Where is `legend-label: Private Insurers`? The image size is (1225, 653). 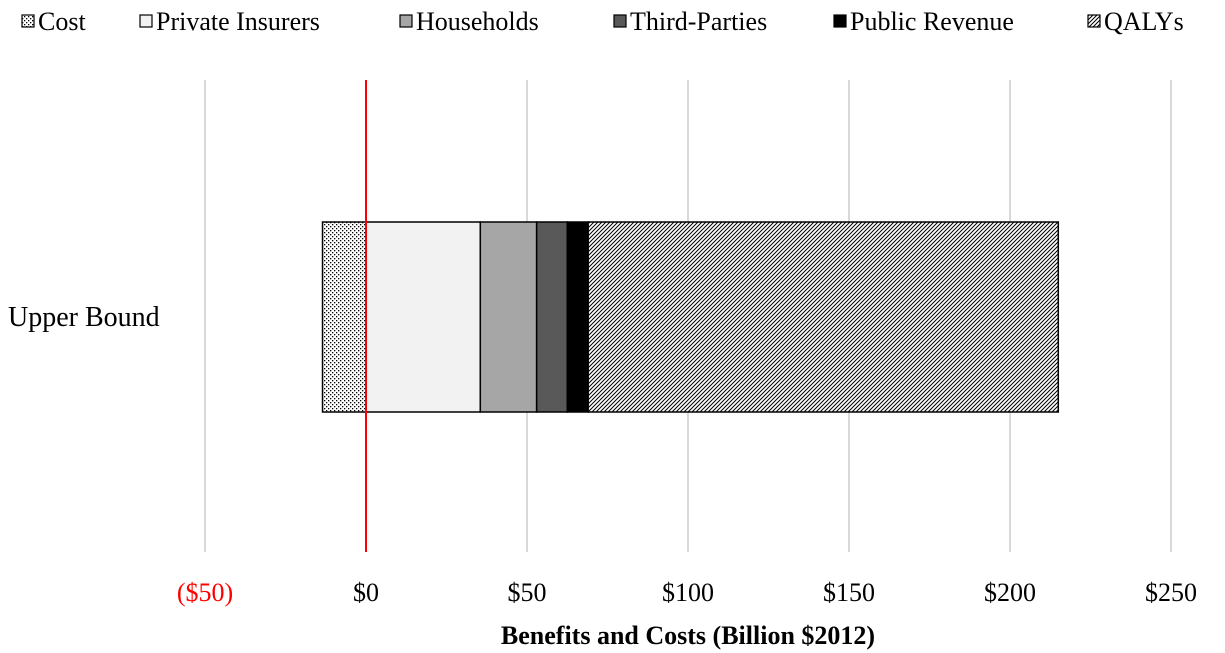
legend-label: Private Insurers is located at coordinates (238, 21).